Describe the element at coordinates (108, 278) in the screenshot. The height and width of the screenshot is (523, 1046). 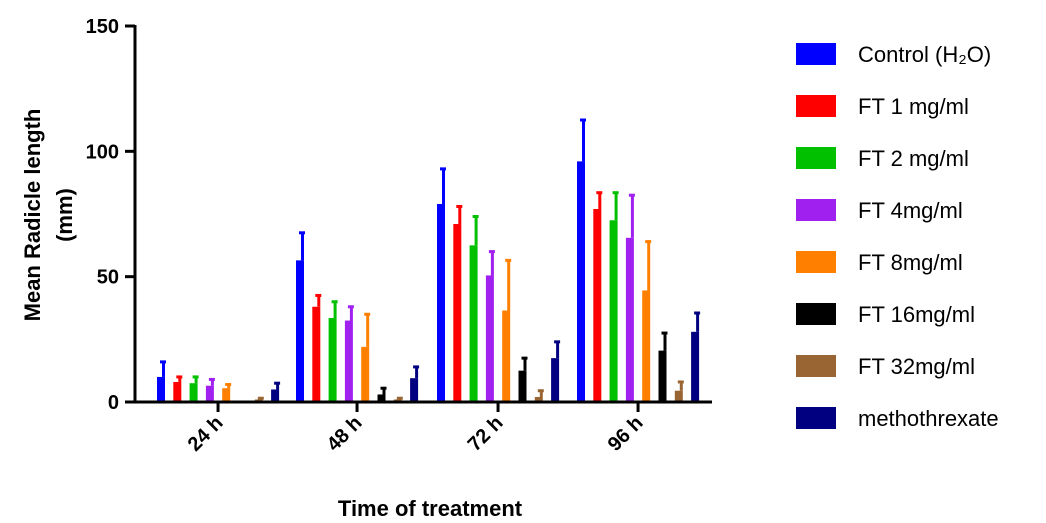
I see `y-tick-label-1: 50` at that location.